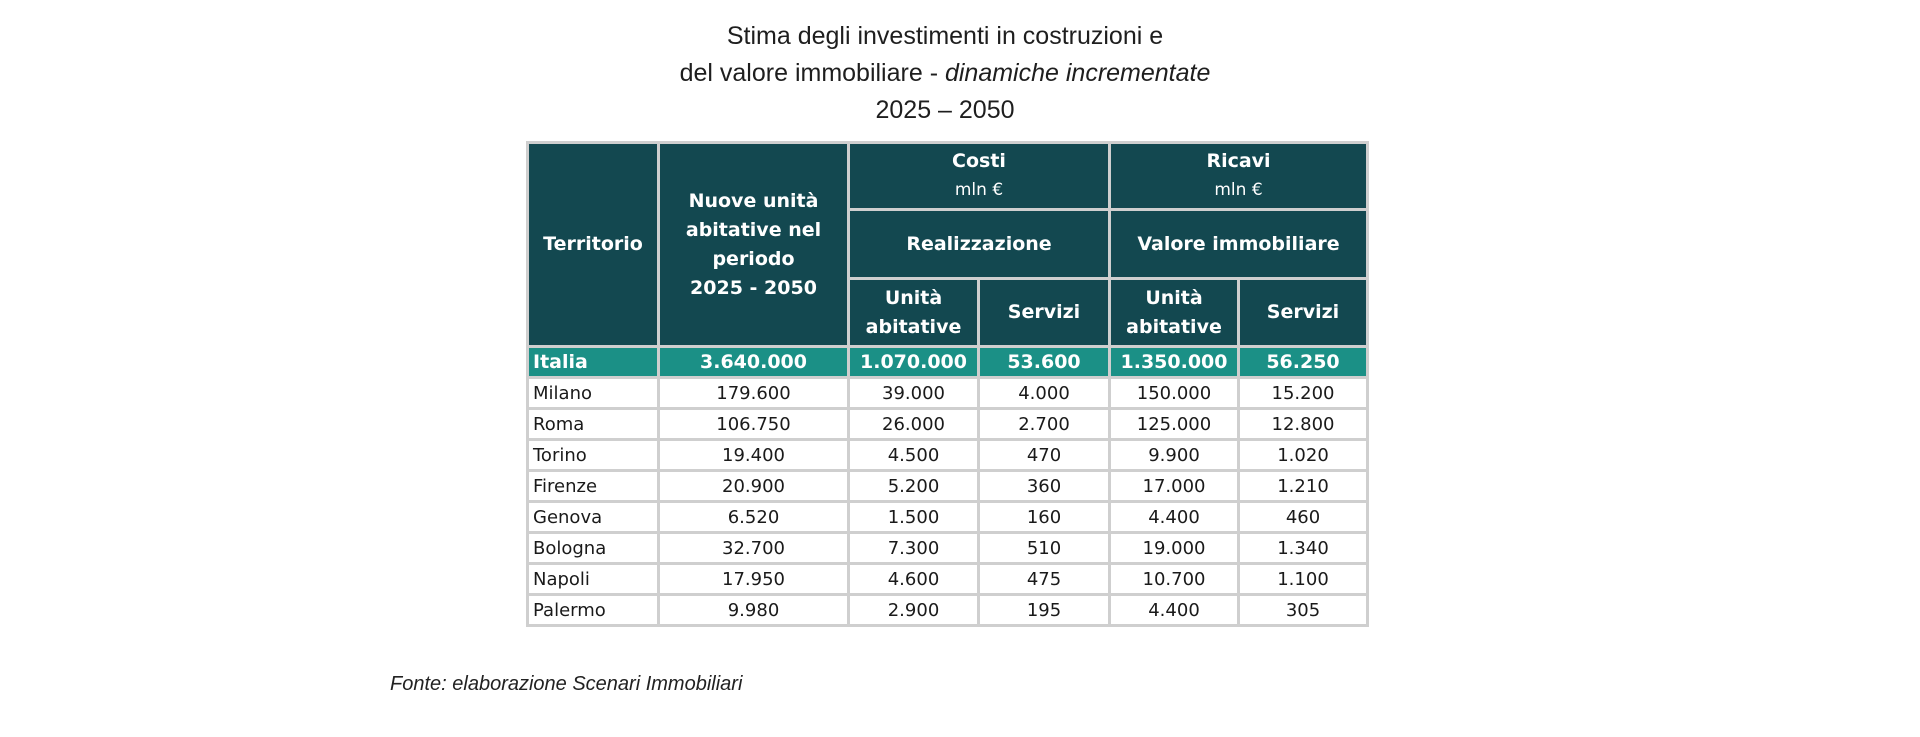  Describe the element at coordinates (753, 455) in the screenshot. I see `row-nuove-unita: 19.400` at that location.